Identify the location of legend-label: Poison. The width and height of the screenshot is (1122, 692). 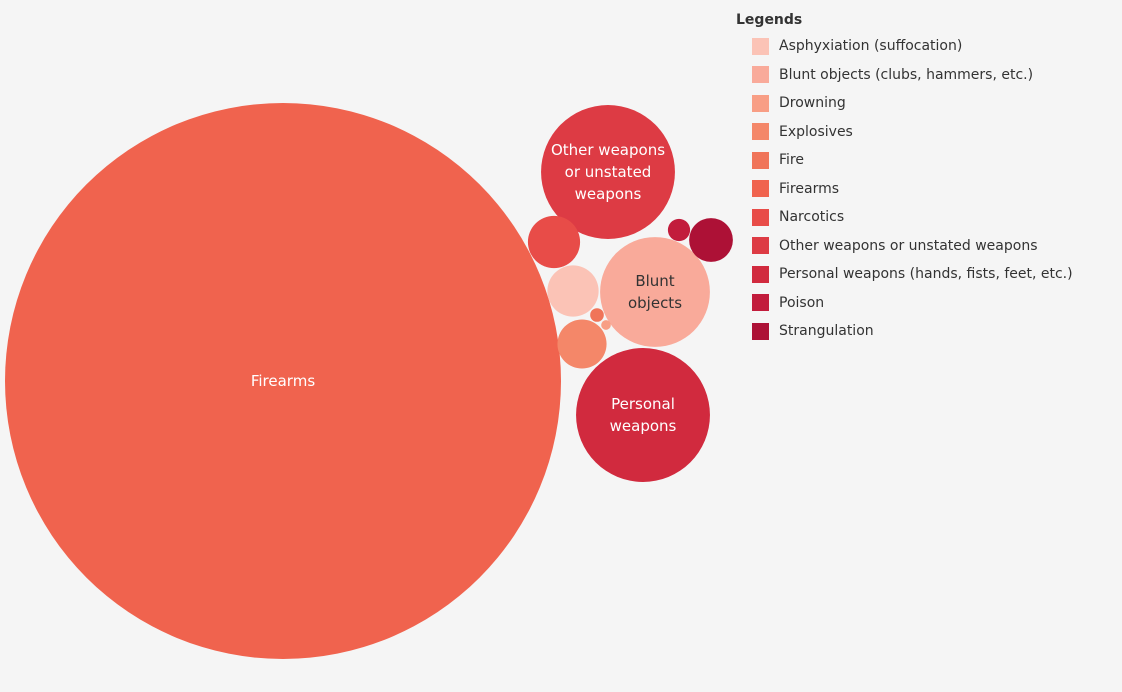
(802, 302).